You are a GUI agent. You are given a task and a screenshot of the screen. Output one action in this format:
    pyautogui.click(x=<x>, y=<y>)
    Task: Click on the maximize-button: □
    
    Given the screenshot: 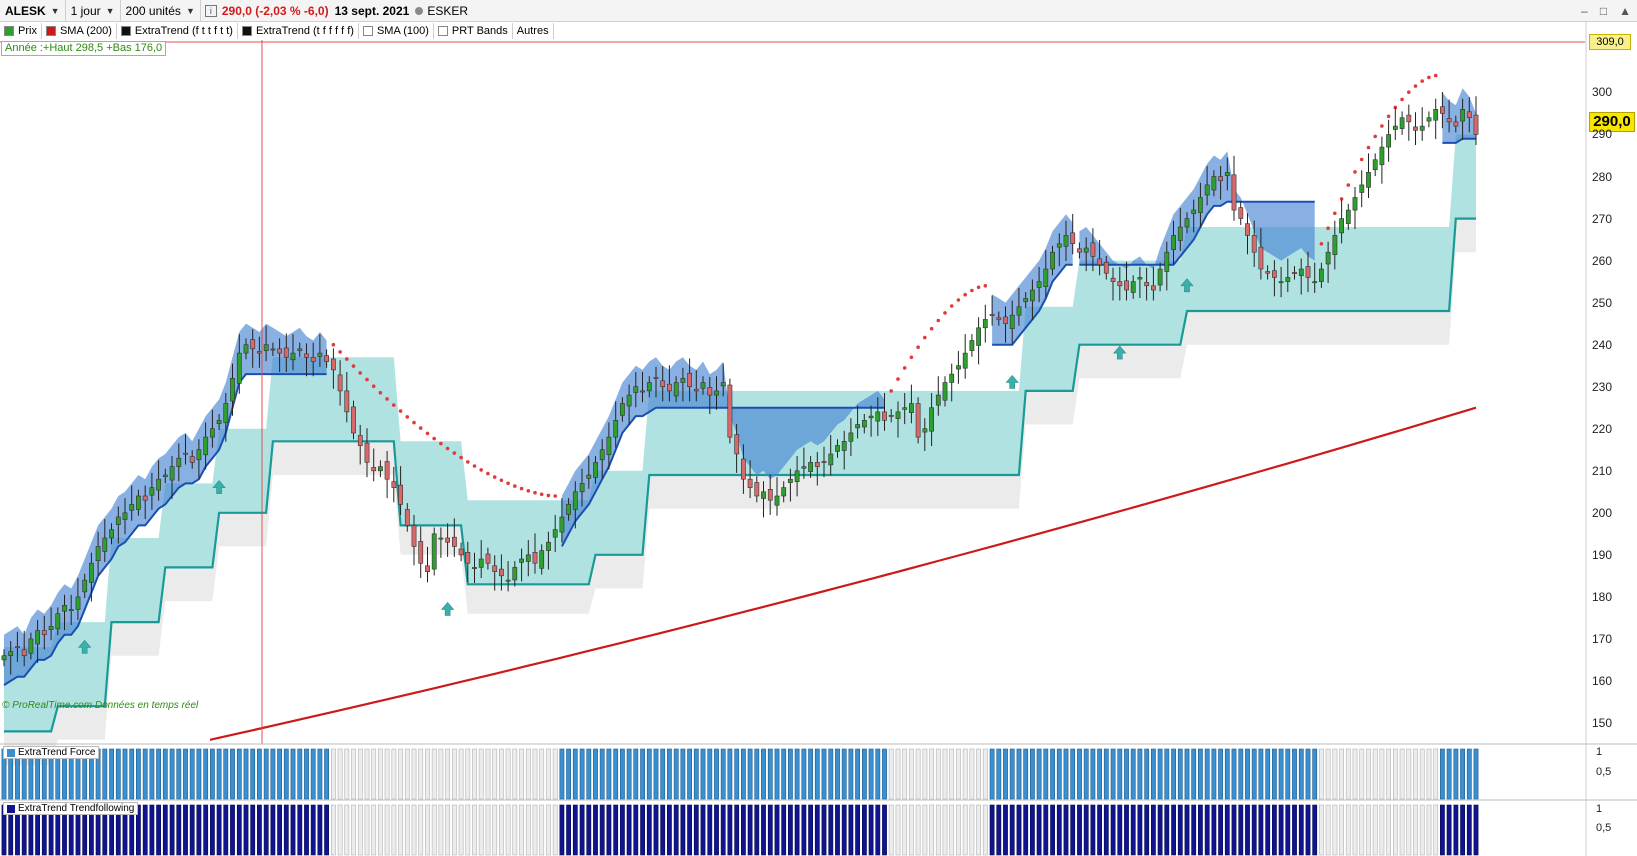 What is the action you would take?
    pyautogui.click(x=1603, y=11)
    